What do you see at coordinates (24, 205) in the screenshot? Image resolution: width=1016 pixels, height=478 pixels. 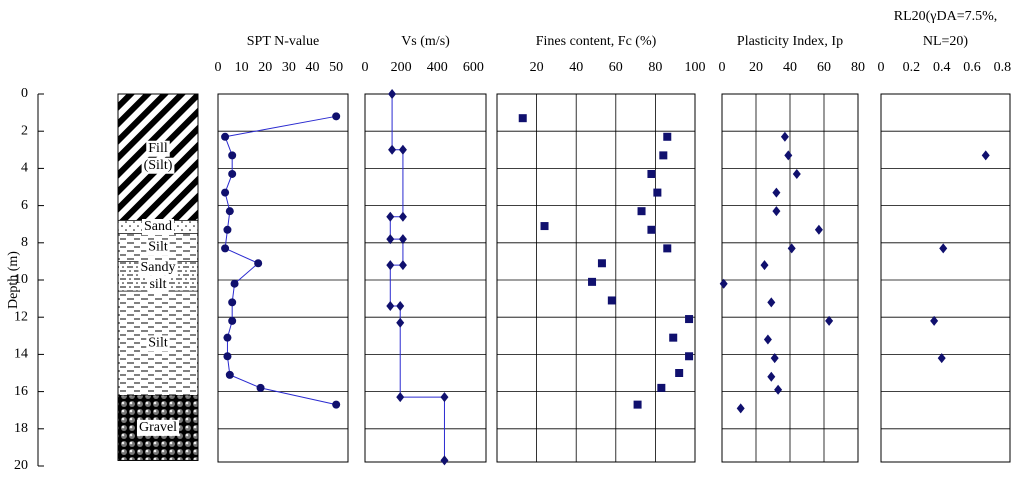 I see `y-tick-label: 6` at bounding box center [24, 205].